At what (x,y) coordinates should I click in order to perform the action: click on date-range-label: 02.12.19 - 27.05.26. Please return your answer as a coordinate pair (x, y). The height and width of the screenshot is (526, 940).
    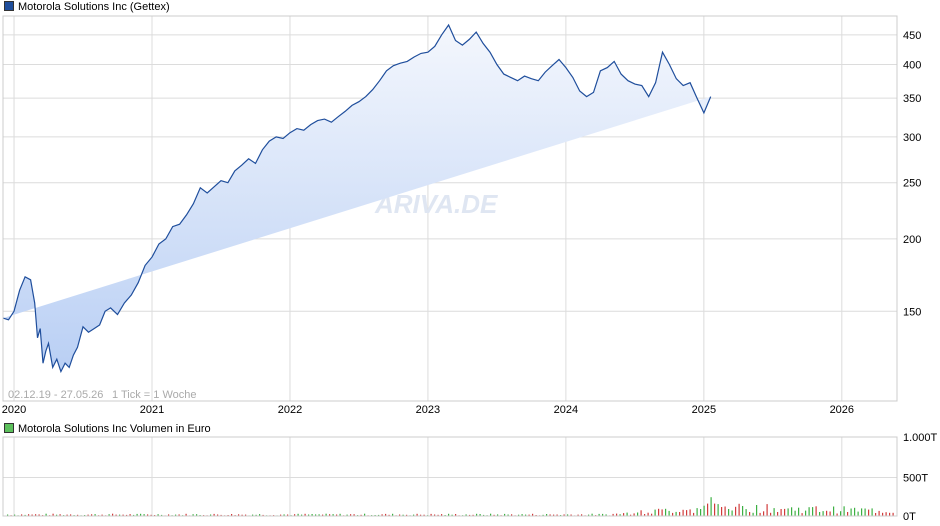
    Looking at the image, I should click on (55, 395).